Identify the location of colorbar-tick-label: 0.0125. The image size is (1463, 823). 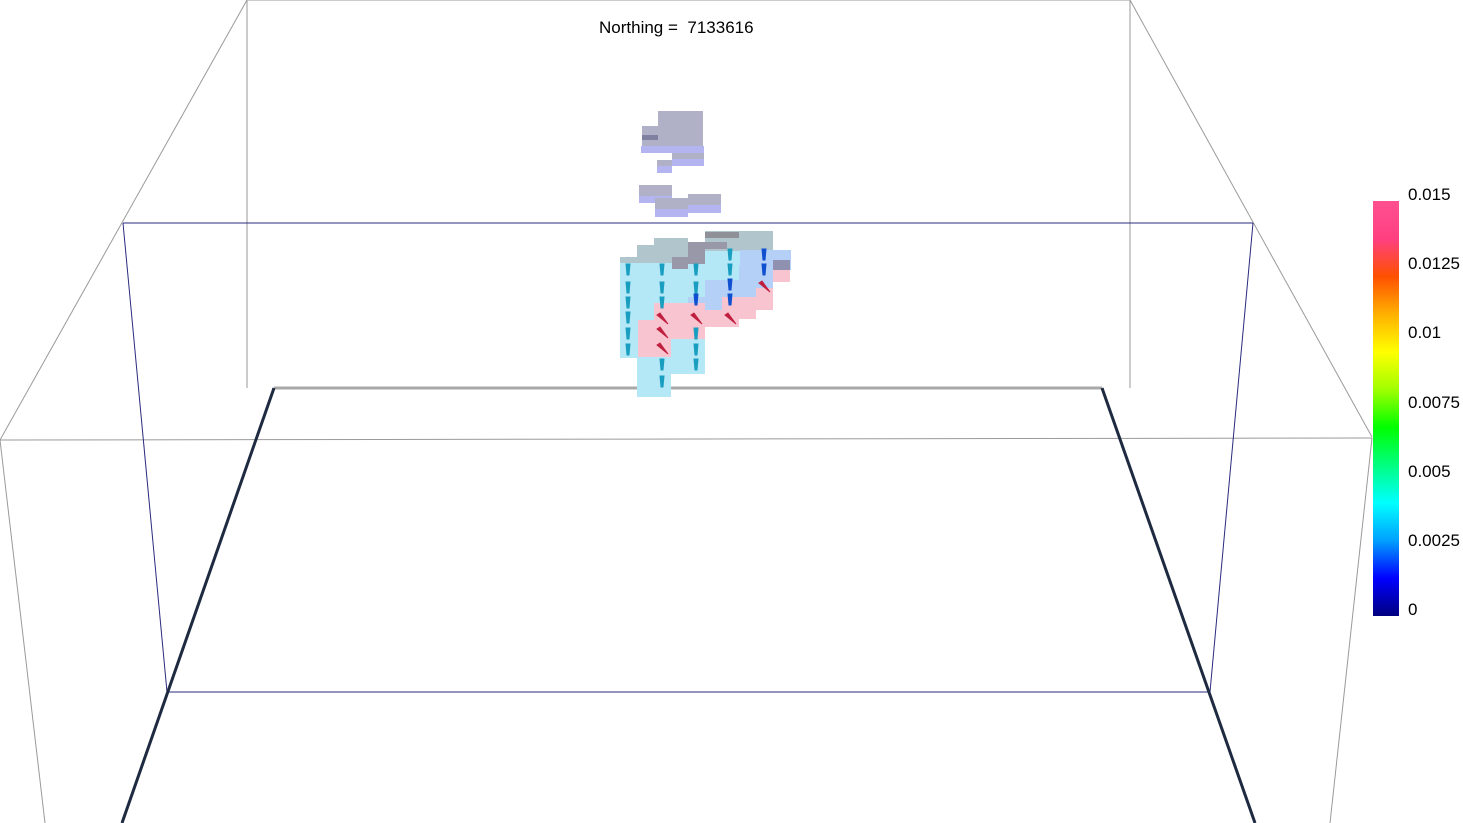
(1434, 264).